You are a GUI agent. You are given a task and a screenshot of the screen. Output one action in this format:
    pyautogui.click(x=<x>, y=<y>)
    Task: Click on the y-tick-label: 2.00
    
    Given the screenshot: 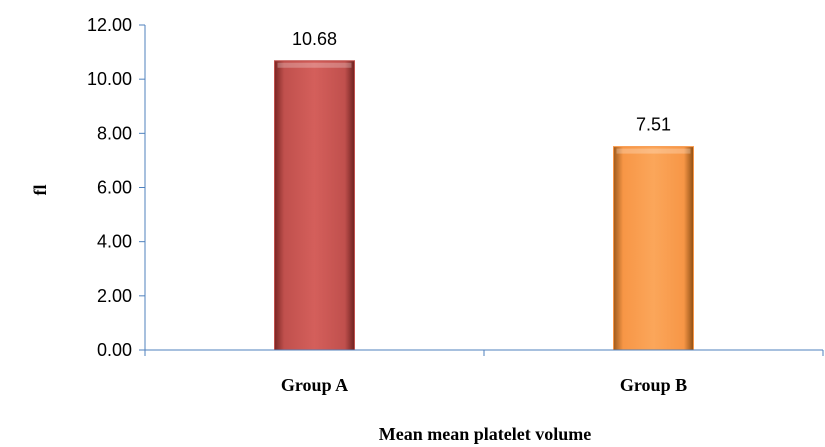 What is the action you would take?
    pyautogui.click(x=114, y=296)
    